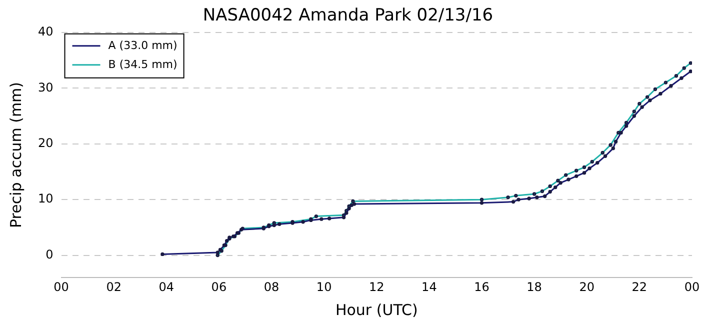  Describe the element at coordinates (143, 64) in the screenshot. I see `legend-label: B (34.5 mm)` at that location.